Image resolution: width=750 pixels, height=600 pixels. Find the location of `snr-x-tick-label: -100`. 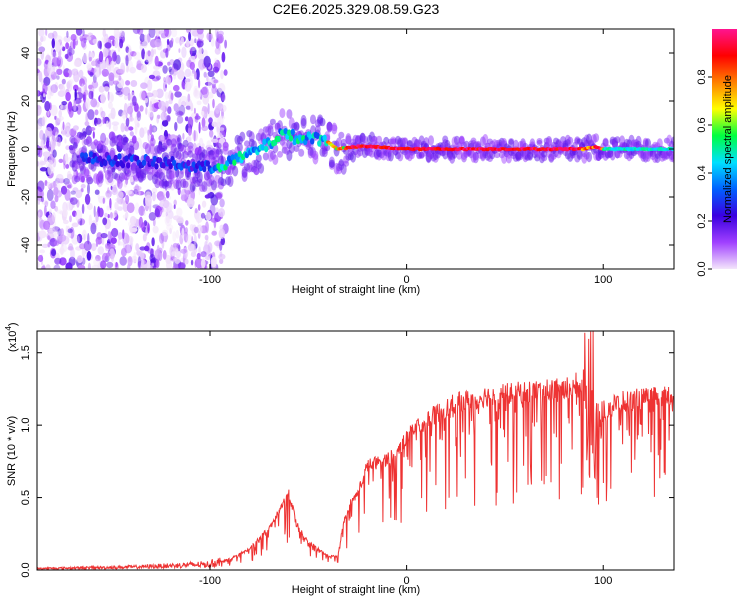

snr-x-tick-label: -100 is located at coordinates (210, 581).